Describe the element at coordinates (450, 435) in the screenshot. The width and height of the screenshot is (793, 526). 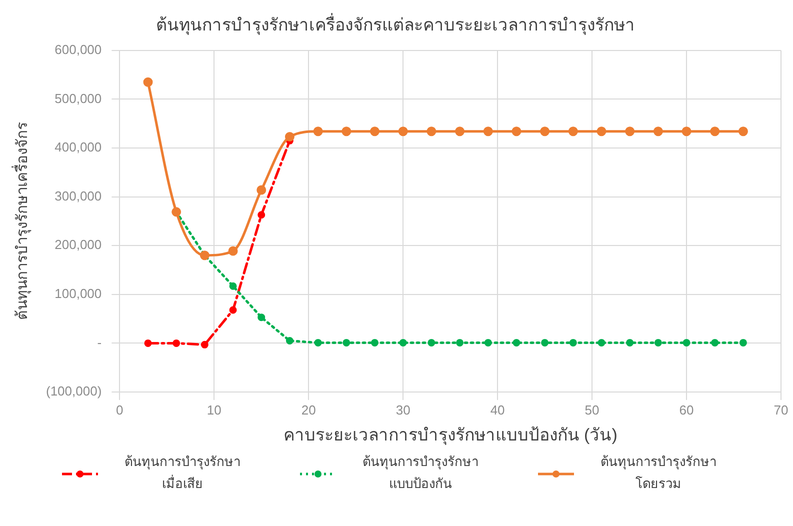
I see `x-axis-title: คาบระยะเวลาการบำรุงรักษาแบบป้องกัน (วัน)` at that location.